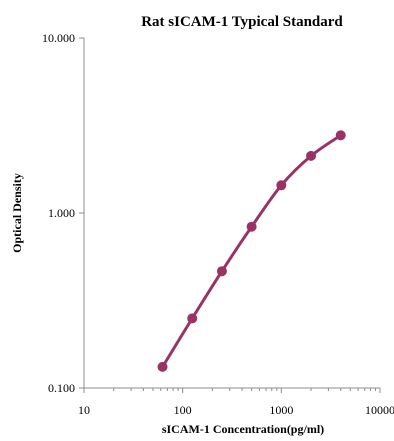  Describe the element at coordinates (281, 410) in the screenshot. I see `x-tick-label: 1000` at that location.